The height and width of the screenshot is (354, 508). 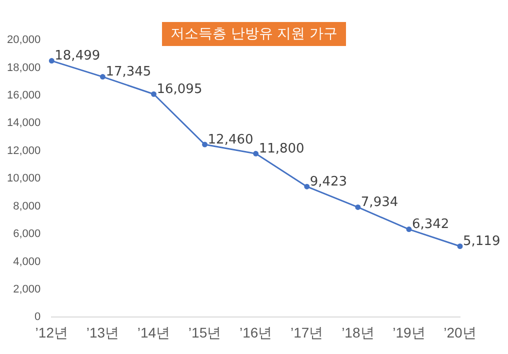 What do you see at coordinates (77, 56) in the screenshot?
I see `data-label: 18,499` at bounding box center [77, 56].